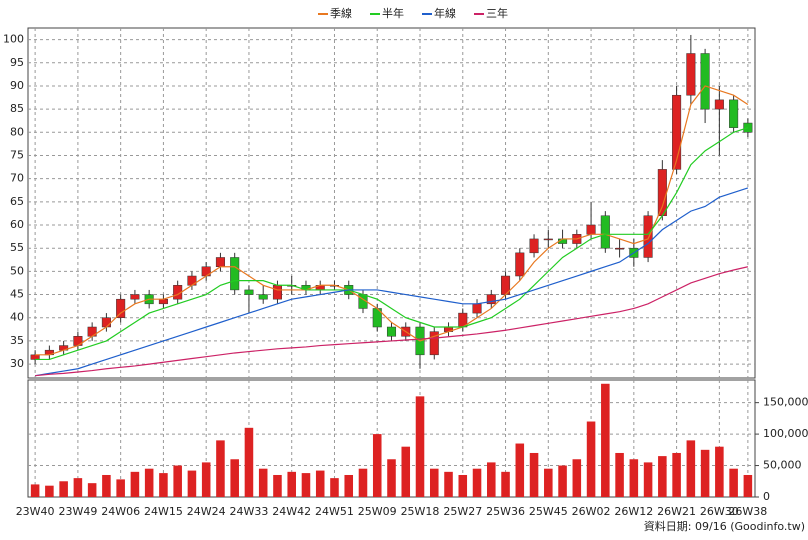 Image resolution: width=808 pixels, height=540 pixels. Describe the element at coordinates (17, 178) in the screenshot. I see `y-tick-label: 70` at that location.